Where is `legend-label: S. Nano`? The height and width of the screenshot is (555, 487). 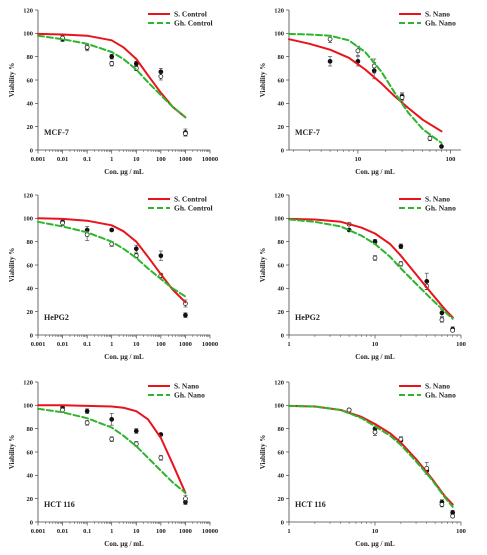 legend-label: S. Nano is located at coordinates (437, 14).